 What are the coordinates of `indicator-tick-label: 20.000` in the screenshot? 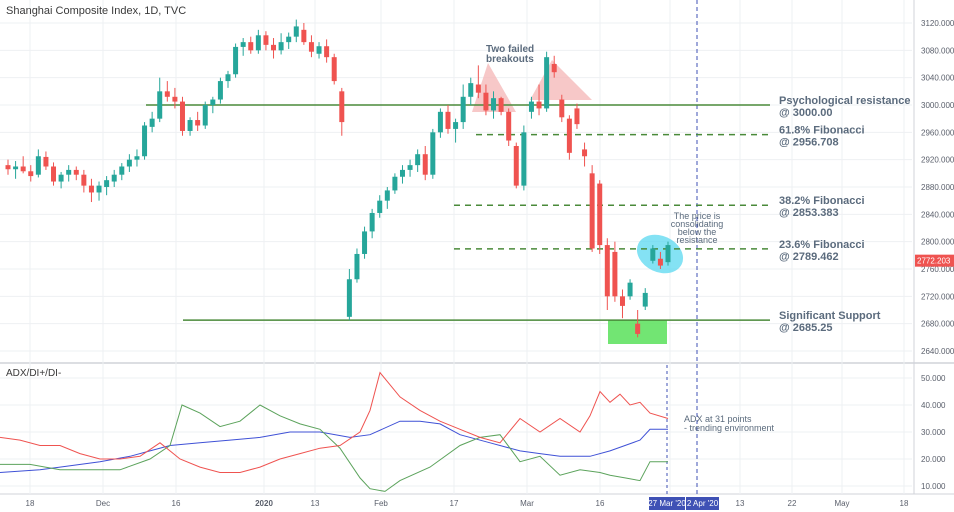 It's located at (933, 459).